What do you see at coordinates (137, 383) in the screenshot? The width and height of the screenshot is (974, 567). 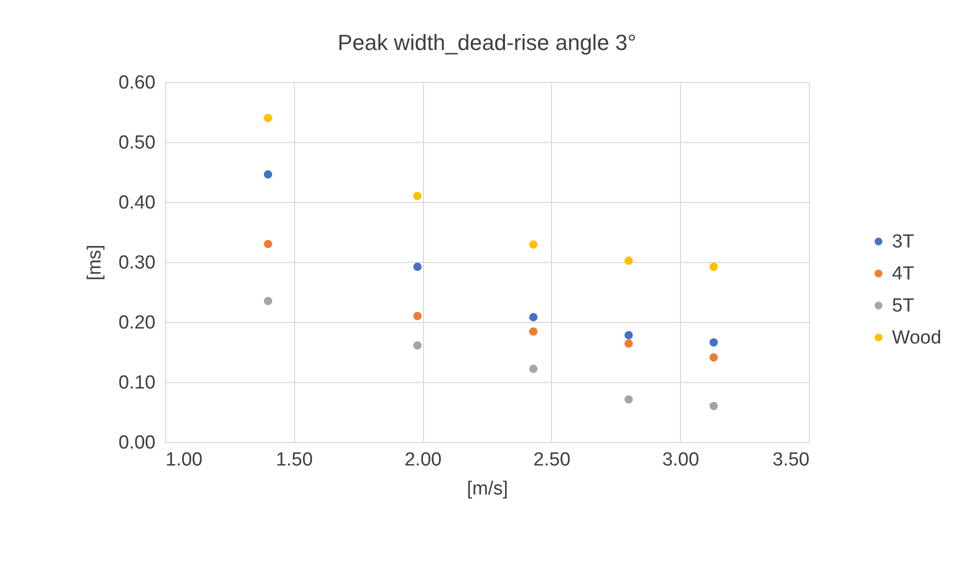 I see `y-tick-label: 0.10` at bounding box center [137, 383].